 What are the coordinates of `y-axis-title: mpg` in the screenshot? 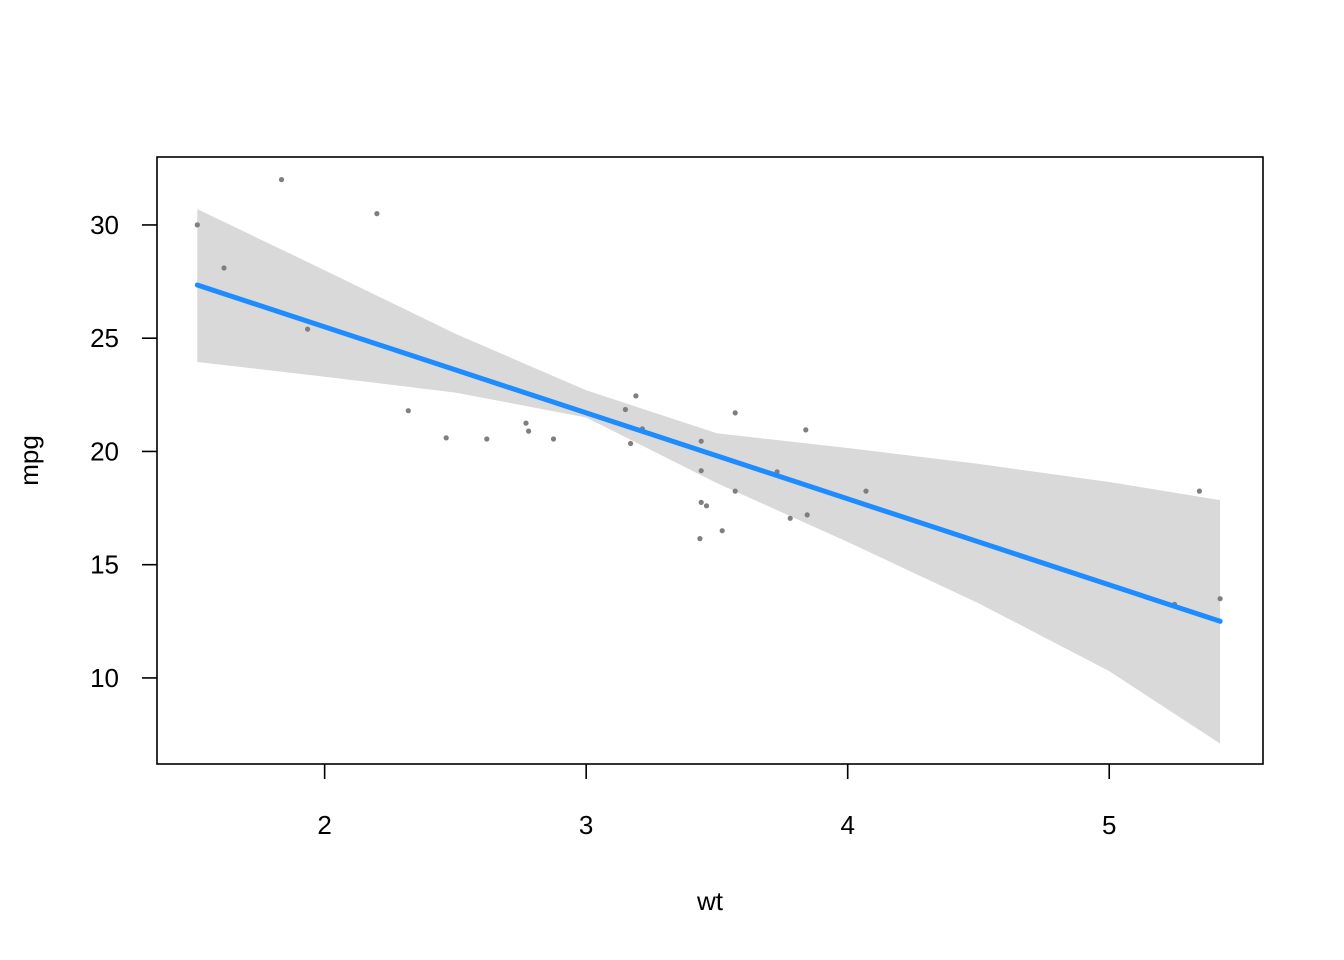 It's located at (29, 460).